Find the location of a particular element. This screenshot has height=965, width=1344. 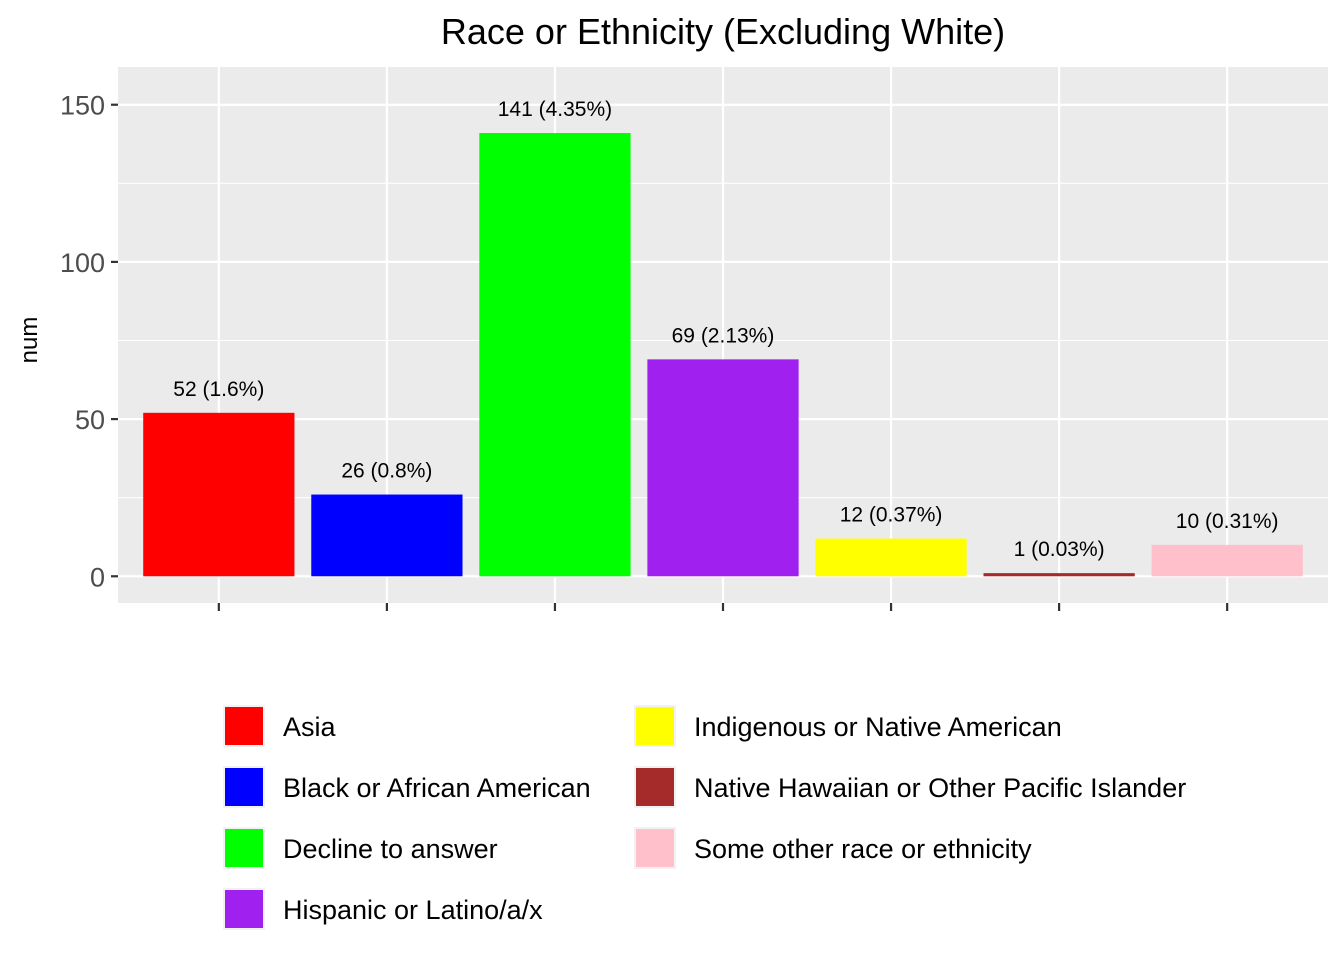

bar-data-label: 69 (2.13%) is located at coordinates (723, 335).